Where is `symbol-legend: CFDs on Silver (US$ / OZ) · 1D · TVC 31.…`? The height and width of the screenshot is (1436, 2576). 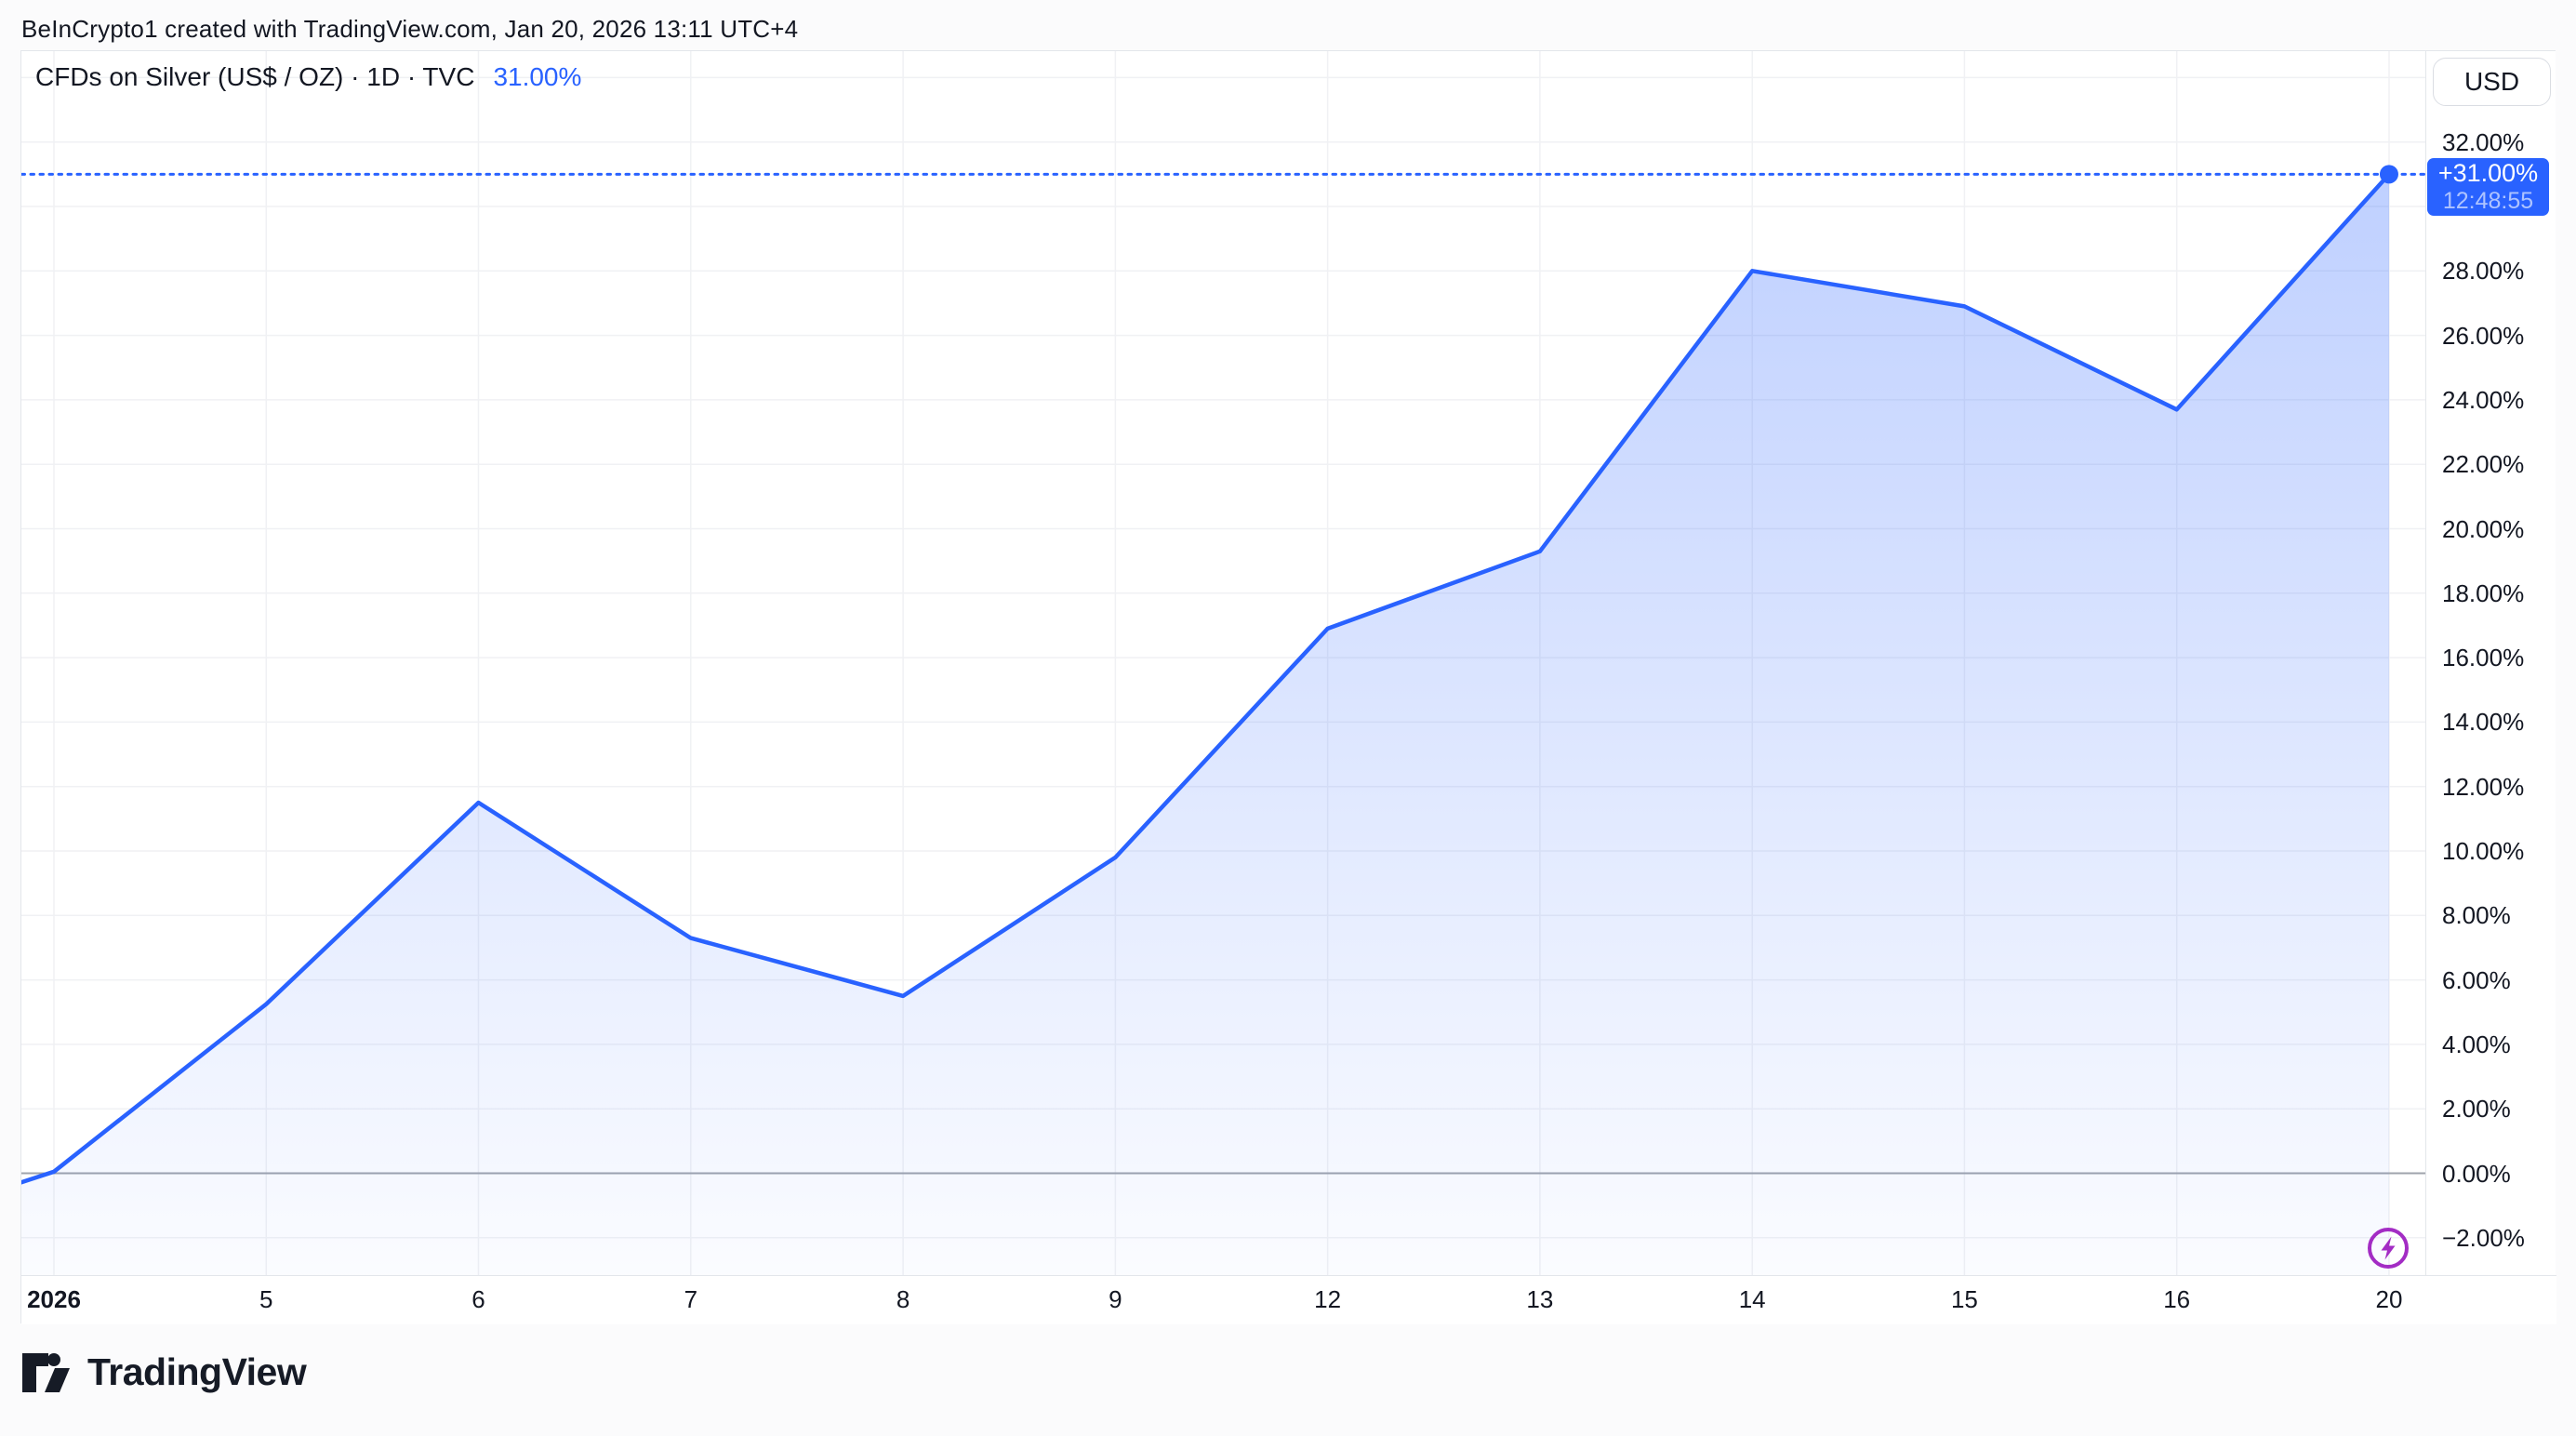 symbol-legend: CFDs on Silver (US$ / OZ) · 1D · TVC 31.… is located at coordinates (308, 77).